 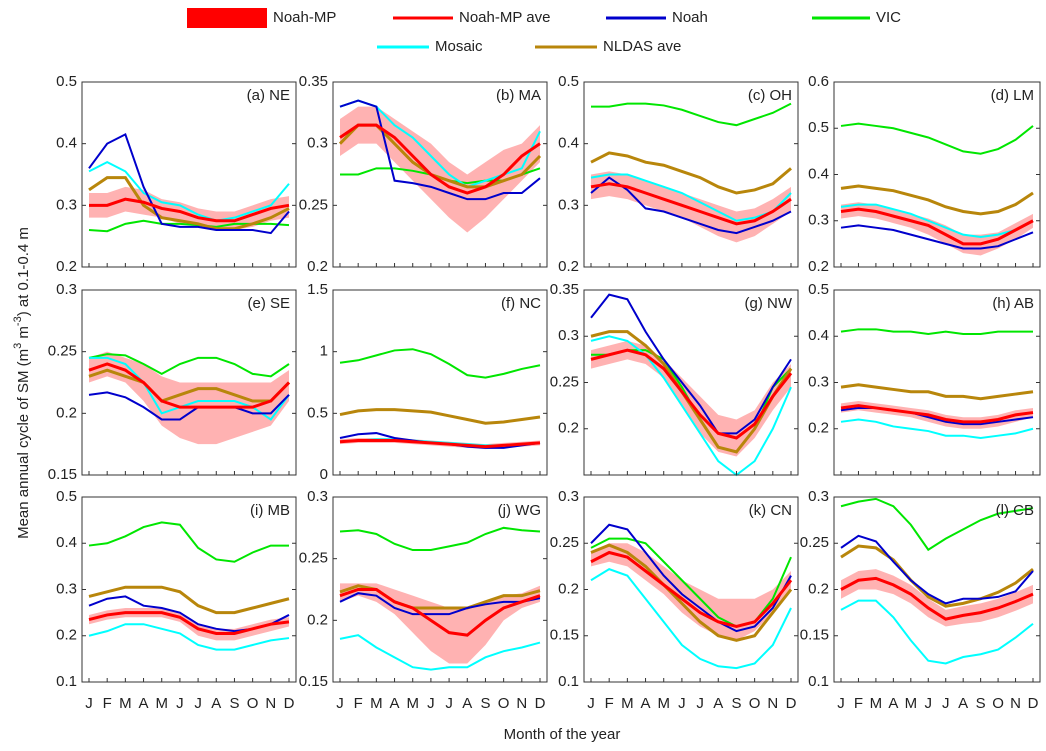 What do you see at coordinates (176, 600) in the screenshot?
I see `panel: 0.10.20.30.40.5J F M A M J J A S O N D(i) MB` at bounding box center [176, 600].